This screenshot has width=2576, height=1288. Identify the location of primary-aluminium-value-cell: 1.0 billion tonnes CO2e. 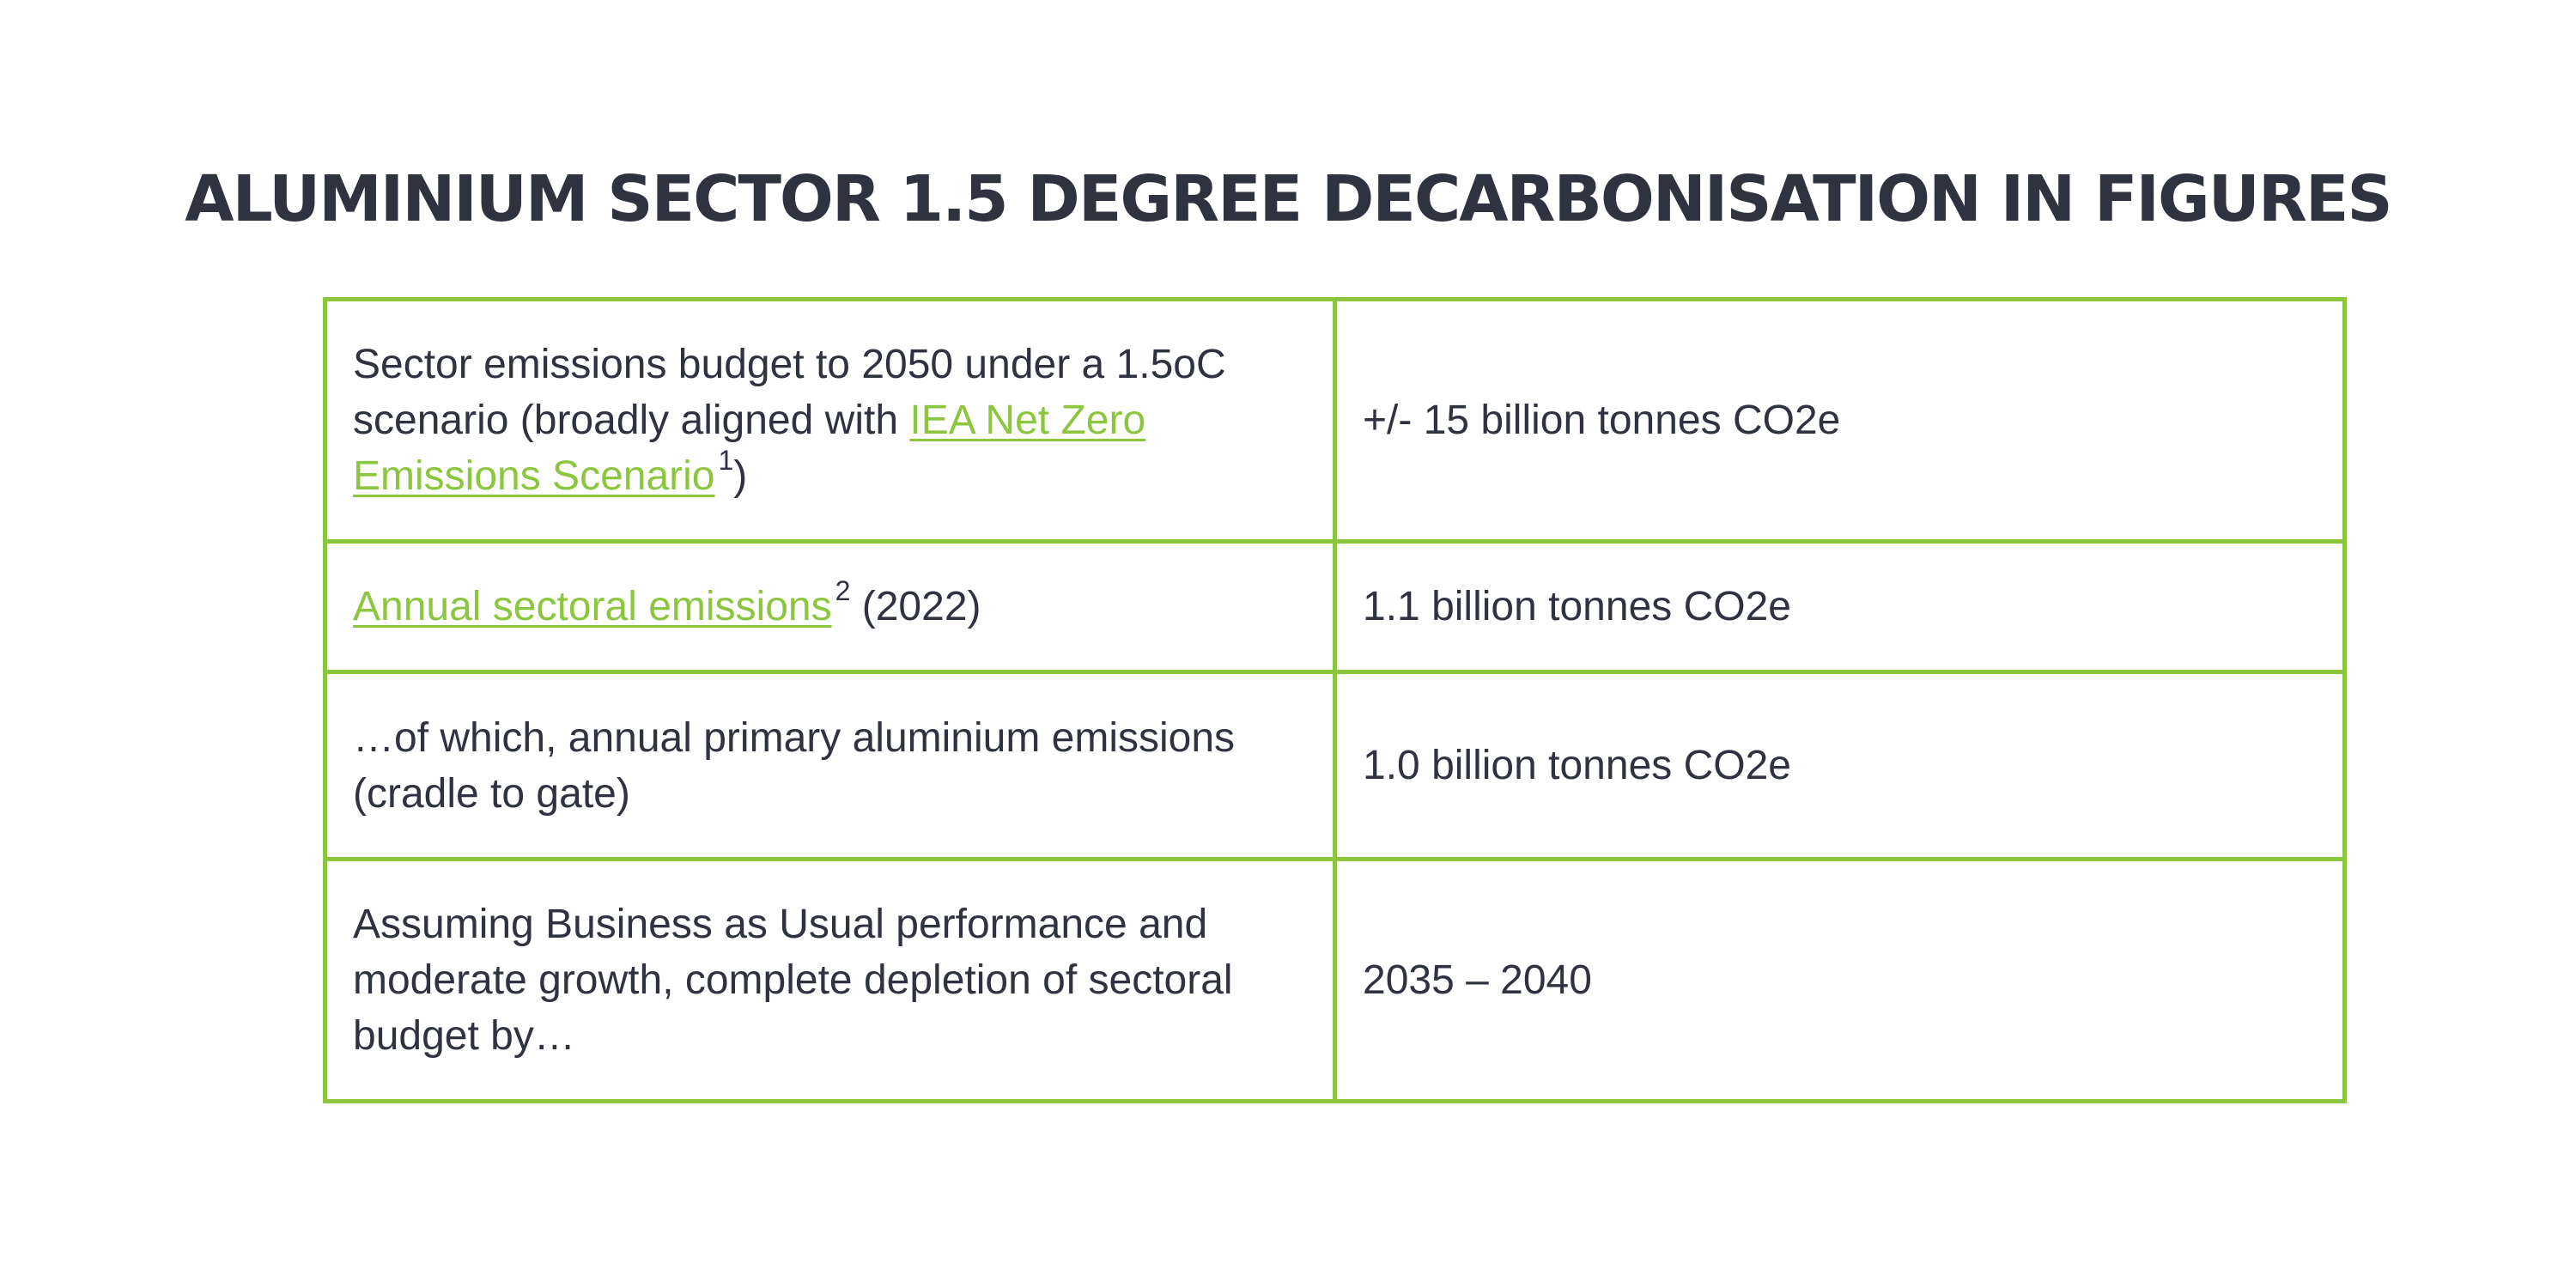
(1840, 766).